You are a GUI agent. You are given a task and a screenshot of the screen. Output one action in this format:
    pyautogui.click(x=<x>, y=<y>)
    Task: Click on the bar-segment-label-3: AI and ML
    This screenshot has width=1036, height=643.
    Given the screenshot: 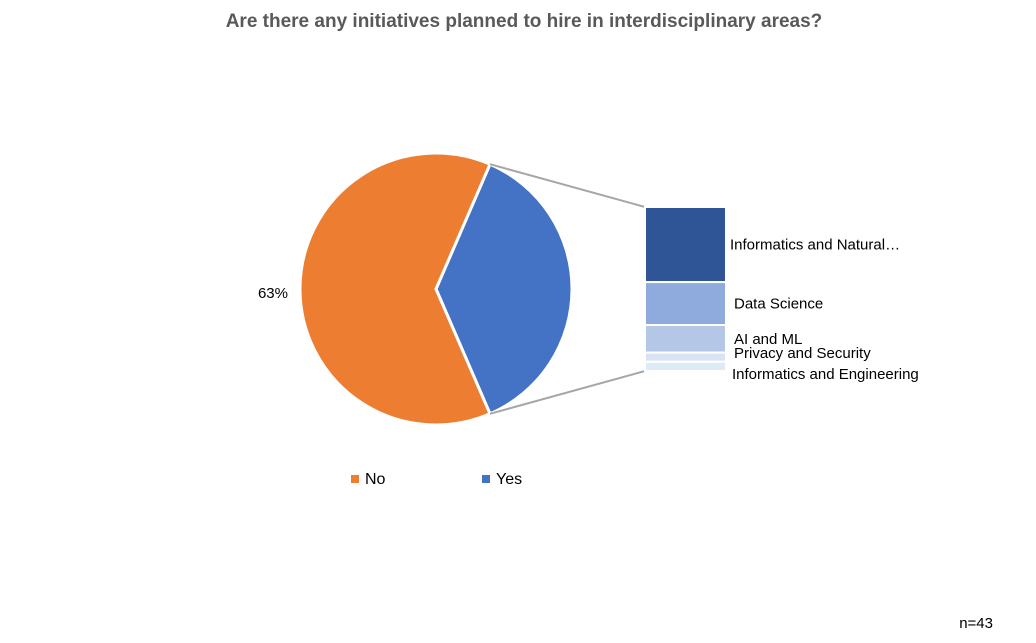 What is the action you would take?
    pyautogui.click(x=768, y=339)
    